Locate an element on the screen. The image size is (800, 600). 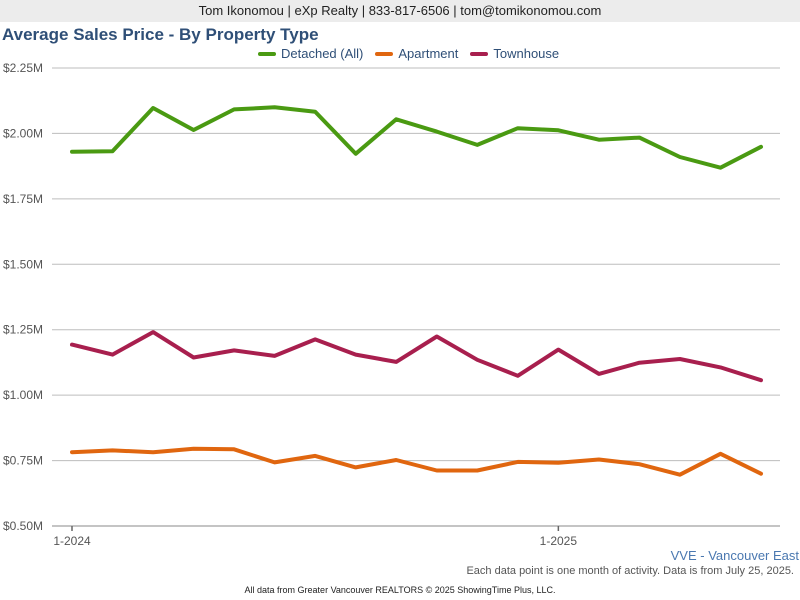
y-tick-label: $1.00M is located at coordinates (23, 395).